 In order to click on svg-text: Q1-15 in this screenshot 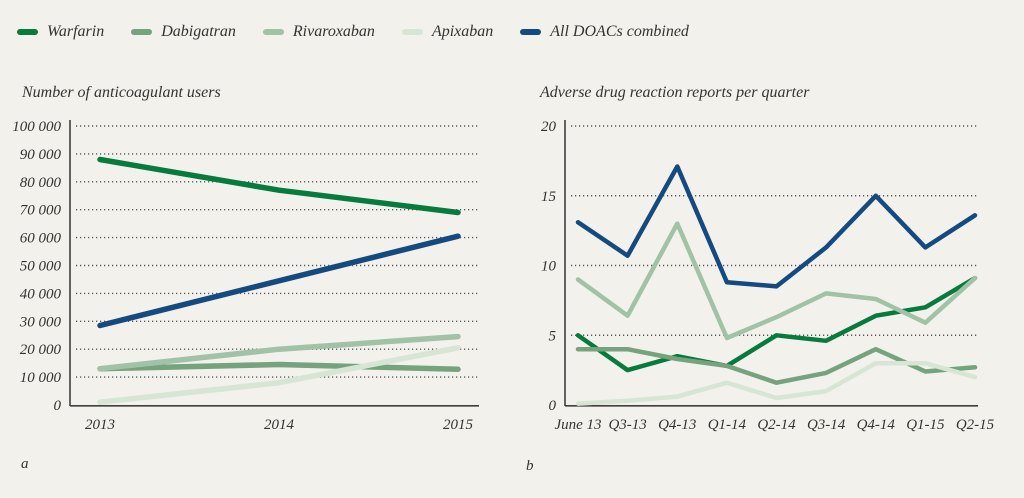, I will do `click(925, 425)`.